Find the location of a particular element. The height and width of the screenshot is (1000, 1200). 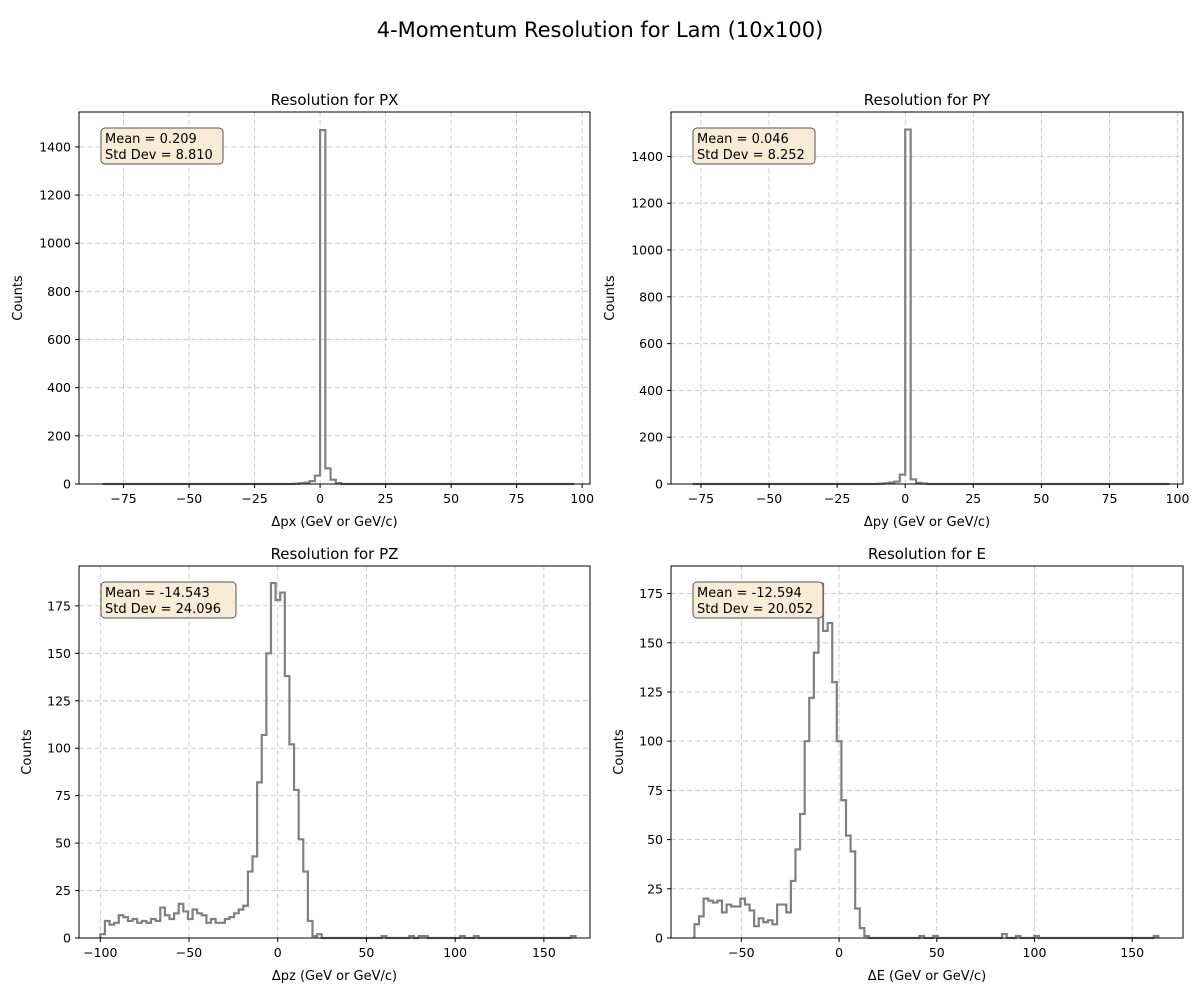

stats-mean: Mean = 0.046 is located at coordinates (743, 139).